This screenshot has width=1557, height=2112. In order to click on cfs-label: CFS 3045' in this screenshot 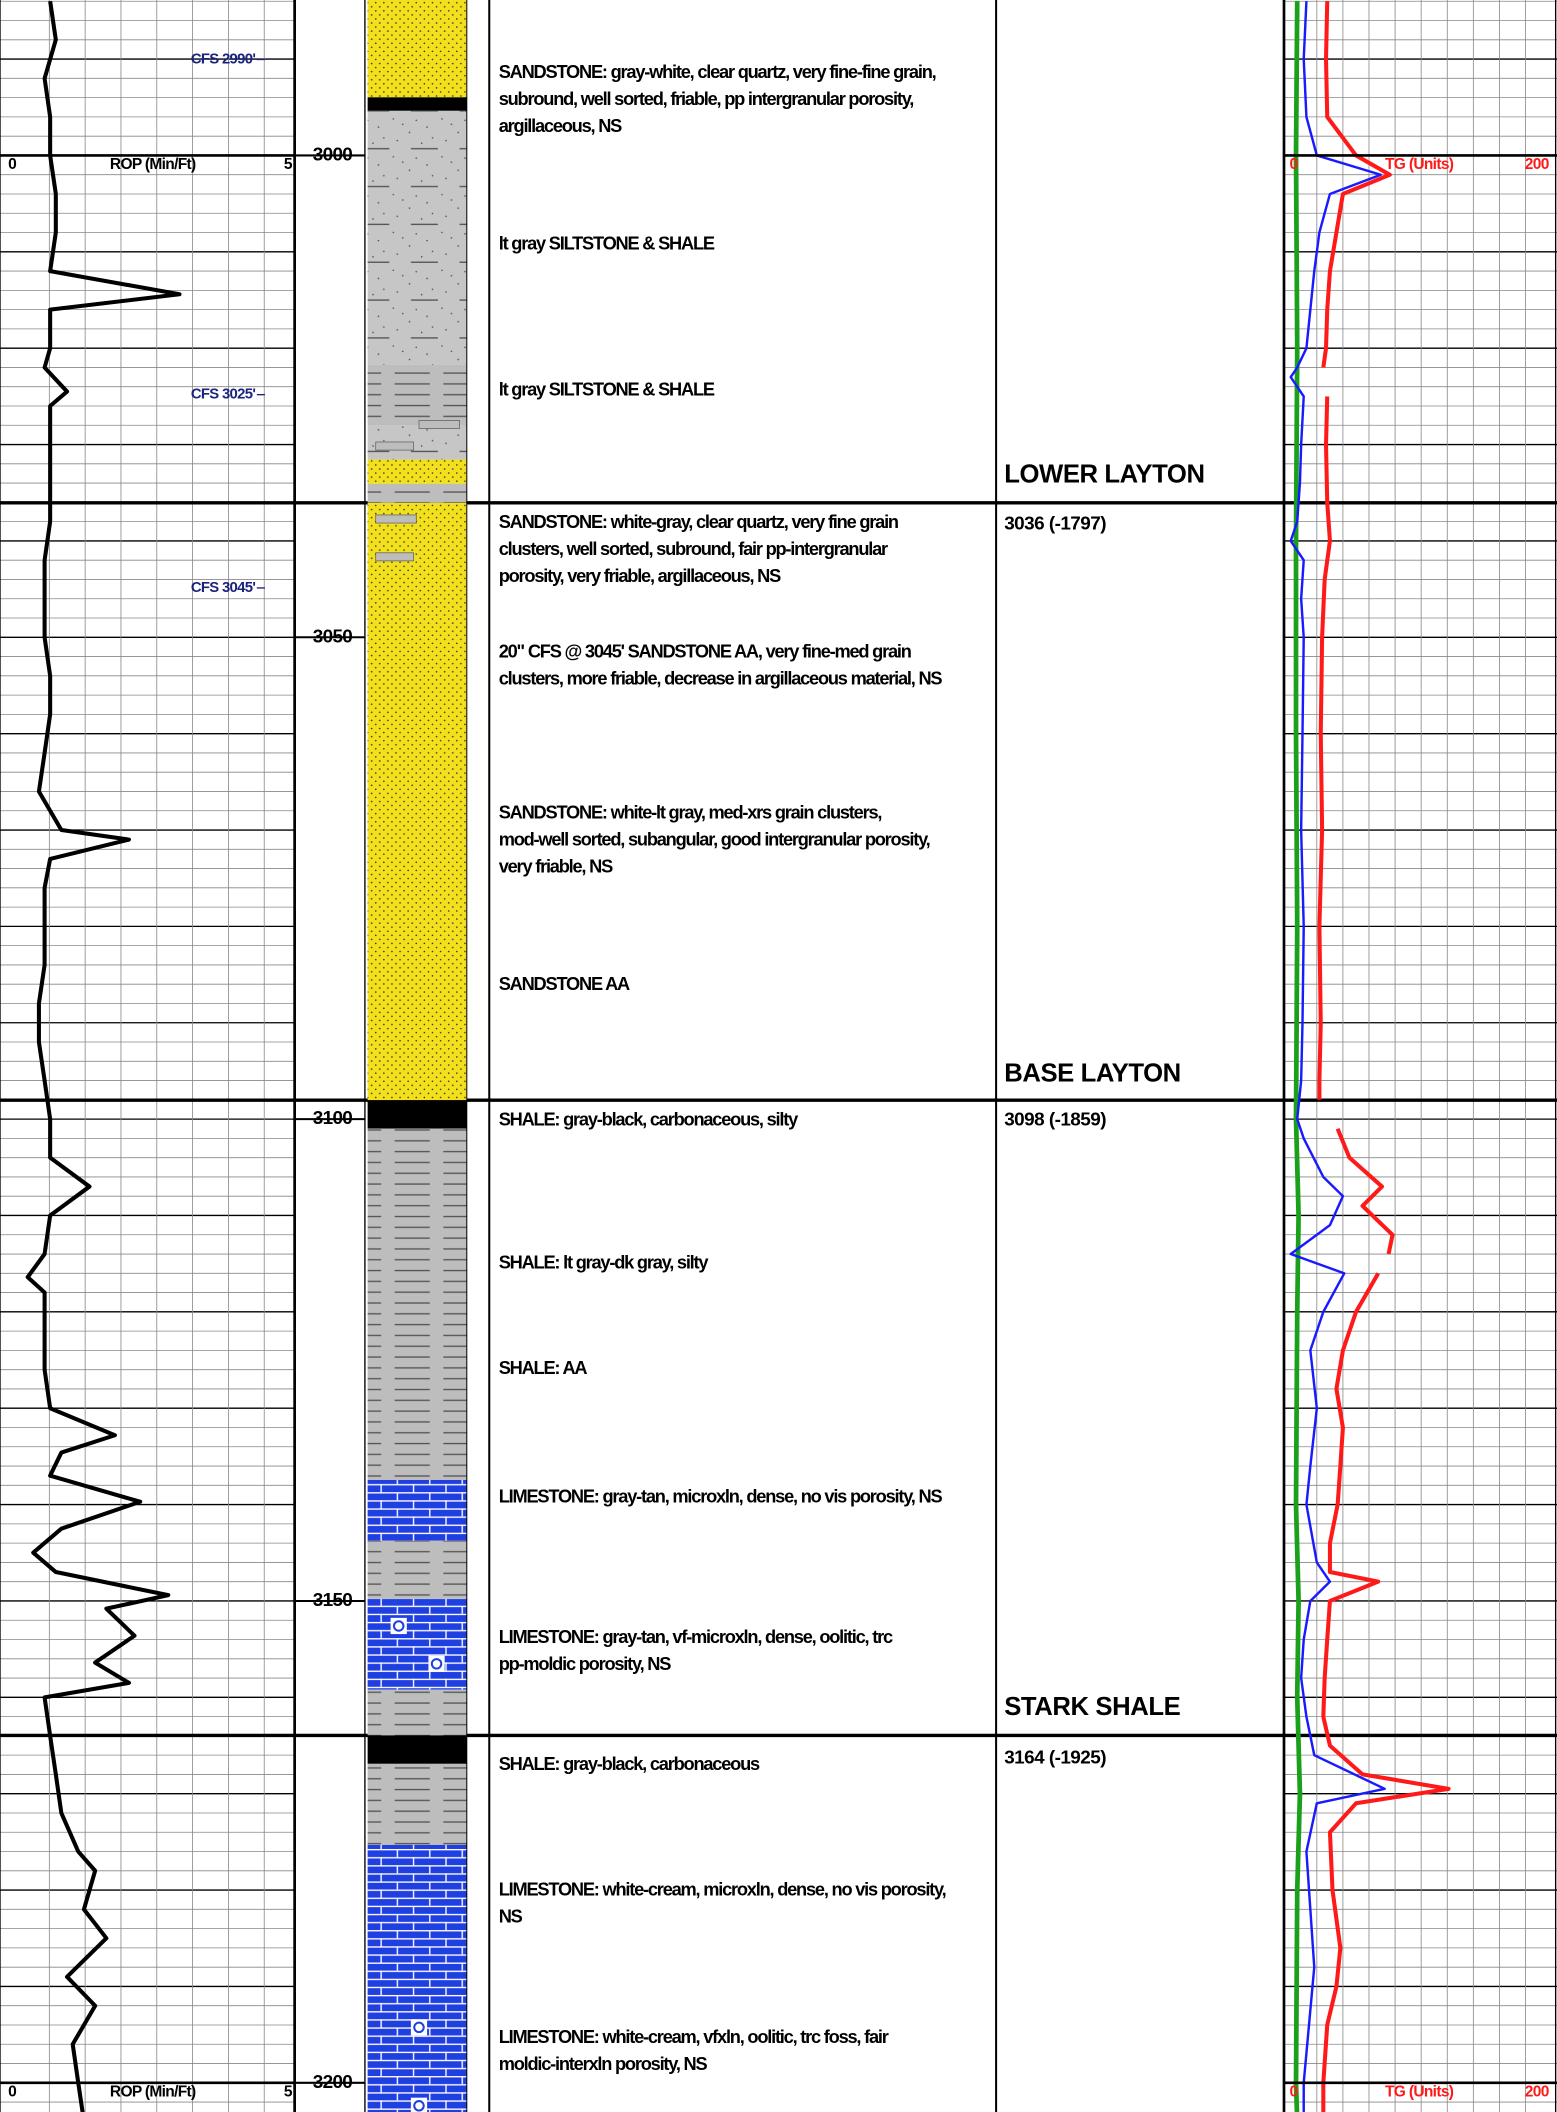, I will do `click(223, 588)`.